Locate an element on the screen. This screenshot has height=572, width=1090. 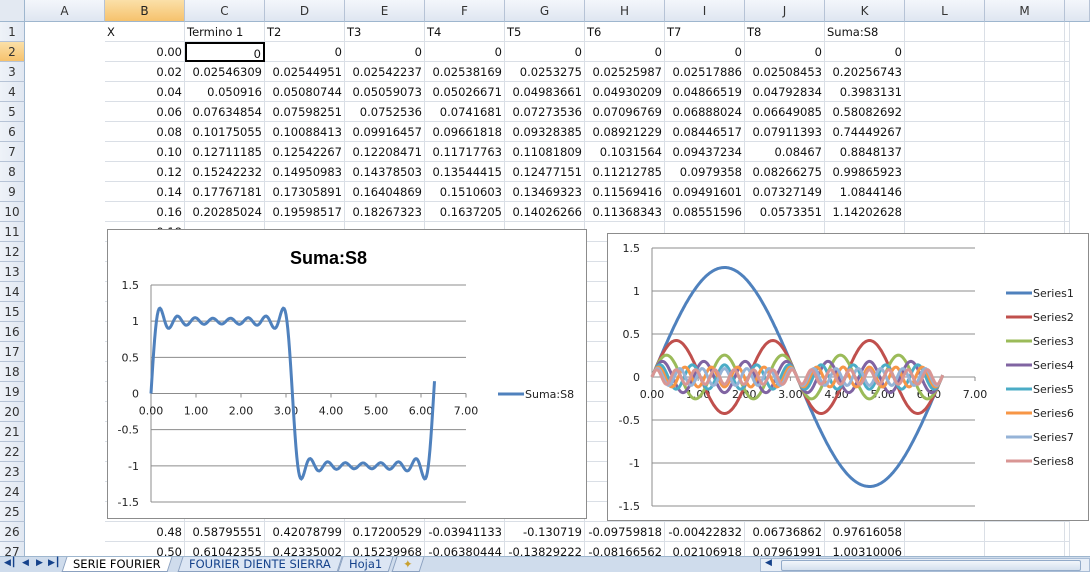
cell-G8: 0.11212785 is located at coordinates (625, 172).